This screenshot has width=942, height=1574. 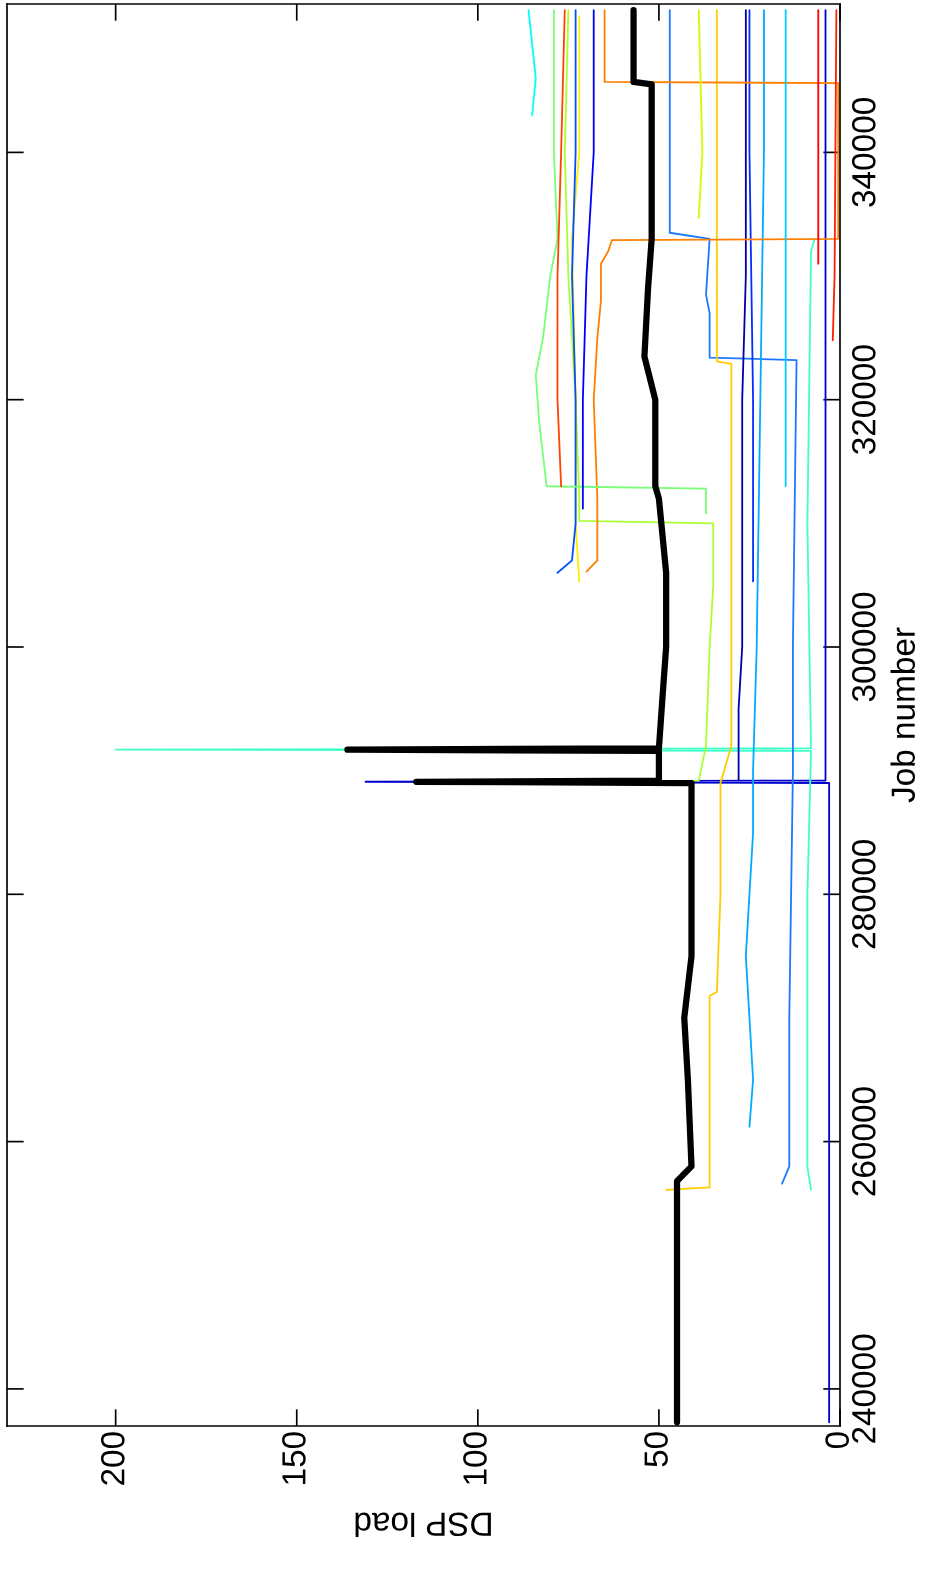 What do you see at coordinates (656, 1449) in the screenshot?
I see `x-tick-label: 50` at bounding box center [656, 1449].